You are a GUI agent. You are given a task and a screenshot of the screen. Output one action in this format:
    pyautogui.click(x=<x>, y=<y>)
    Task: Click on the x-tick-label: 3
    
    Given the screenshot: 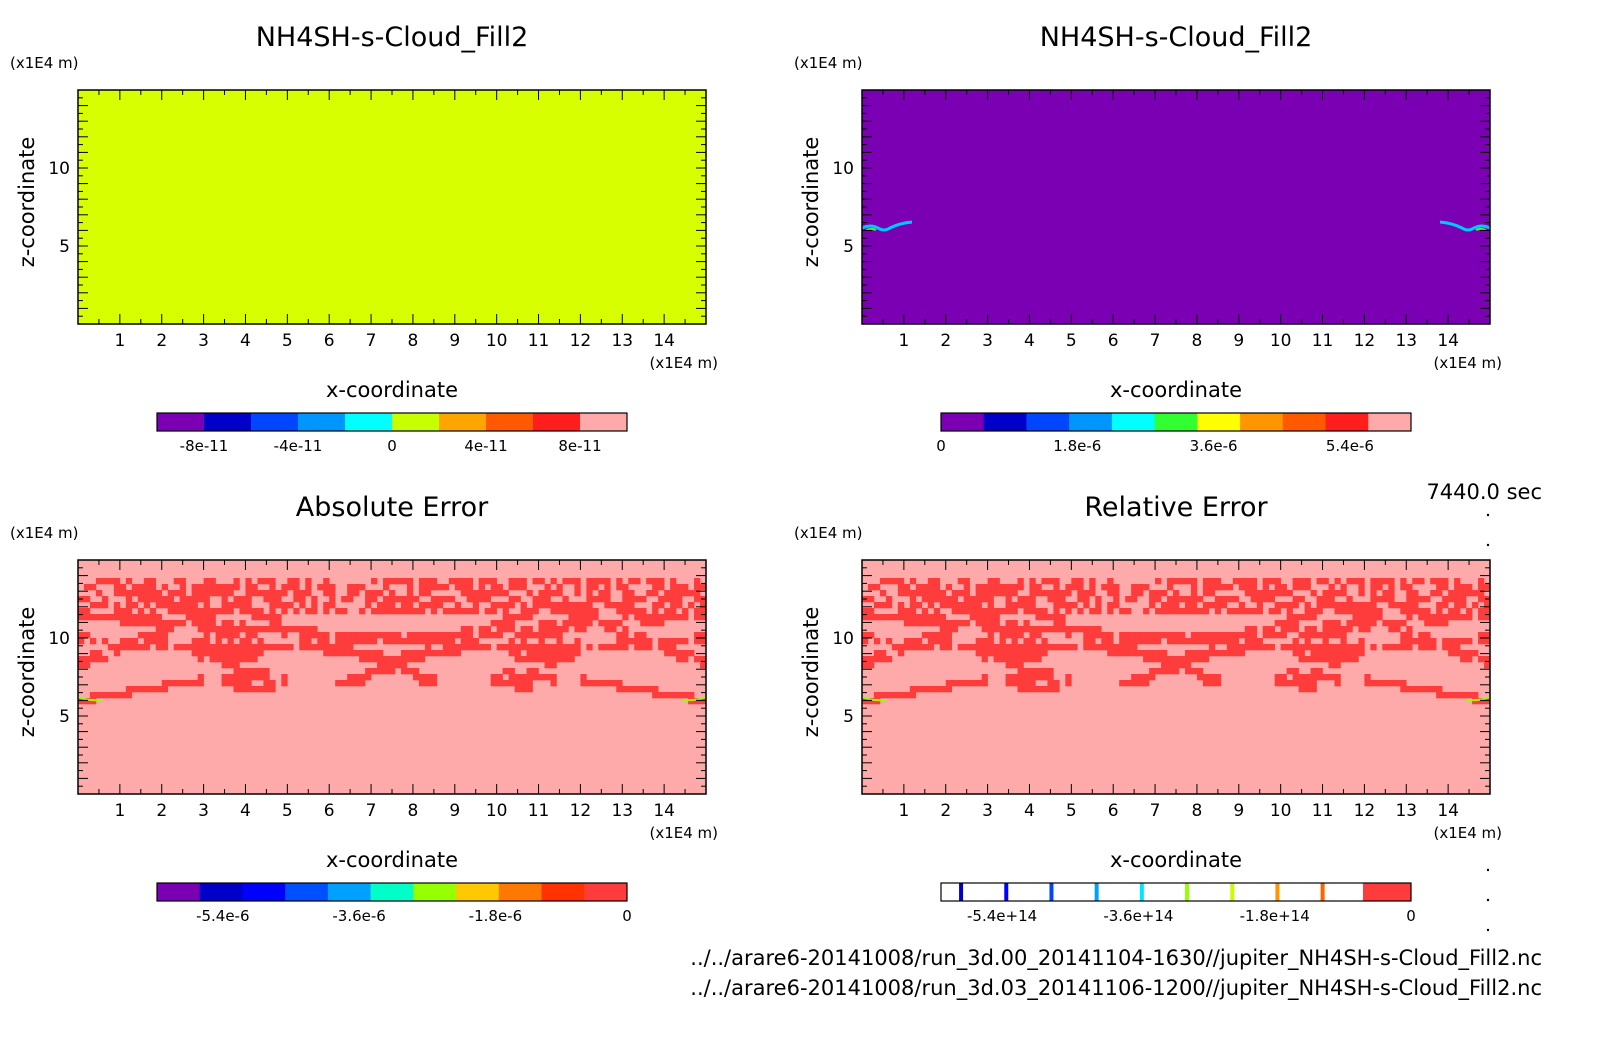 What is the action you would take?
    pyautogui.click(x=203, y=811)
    